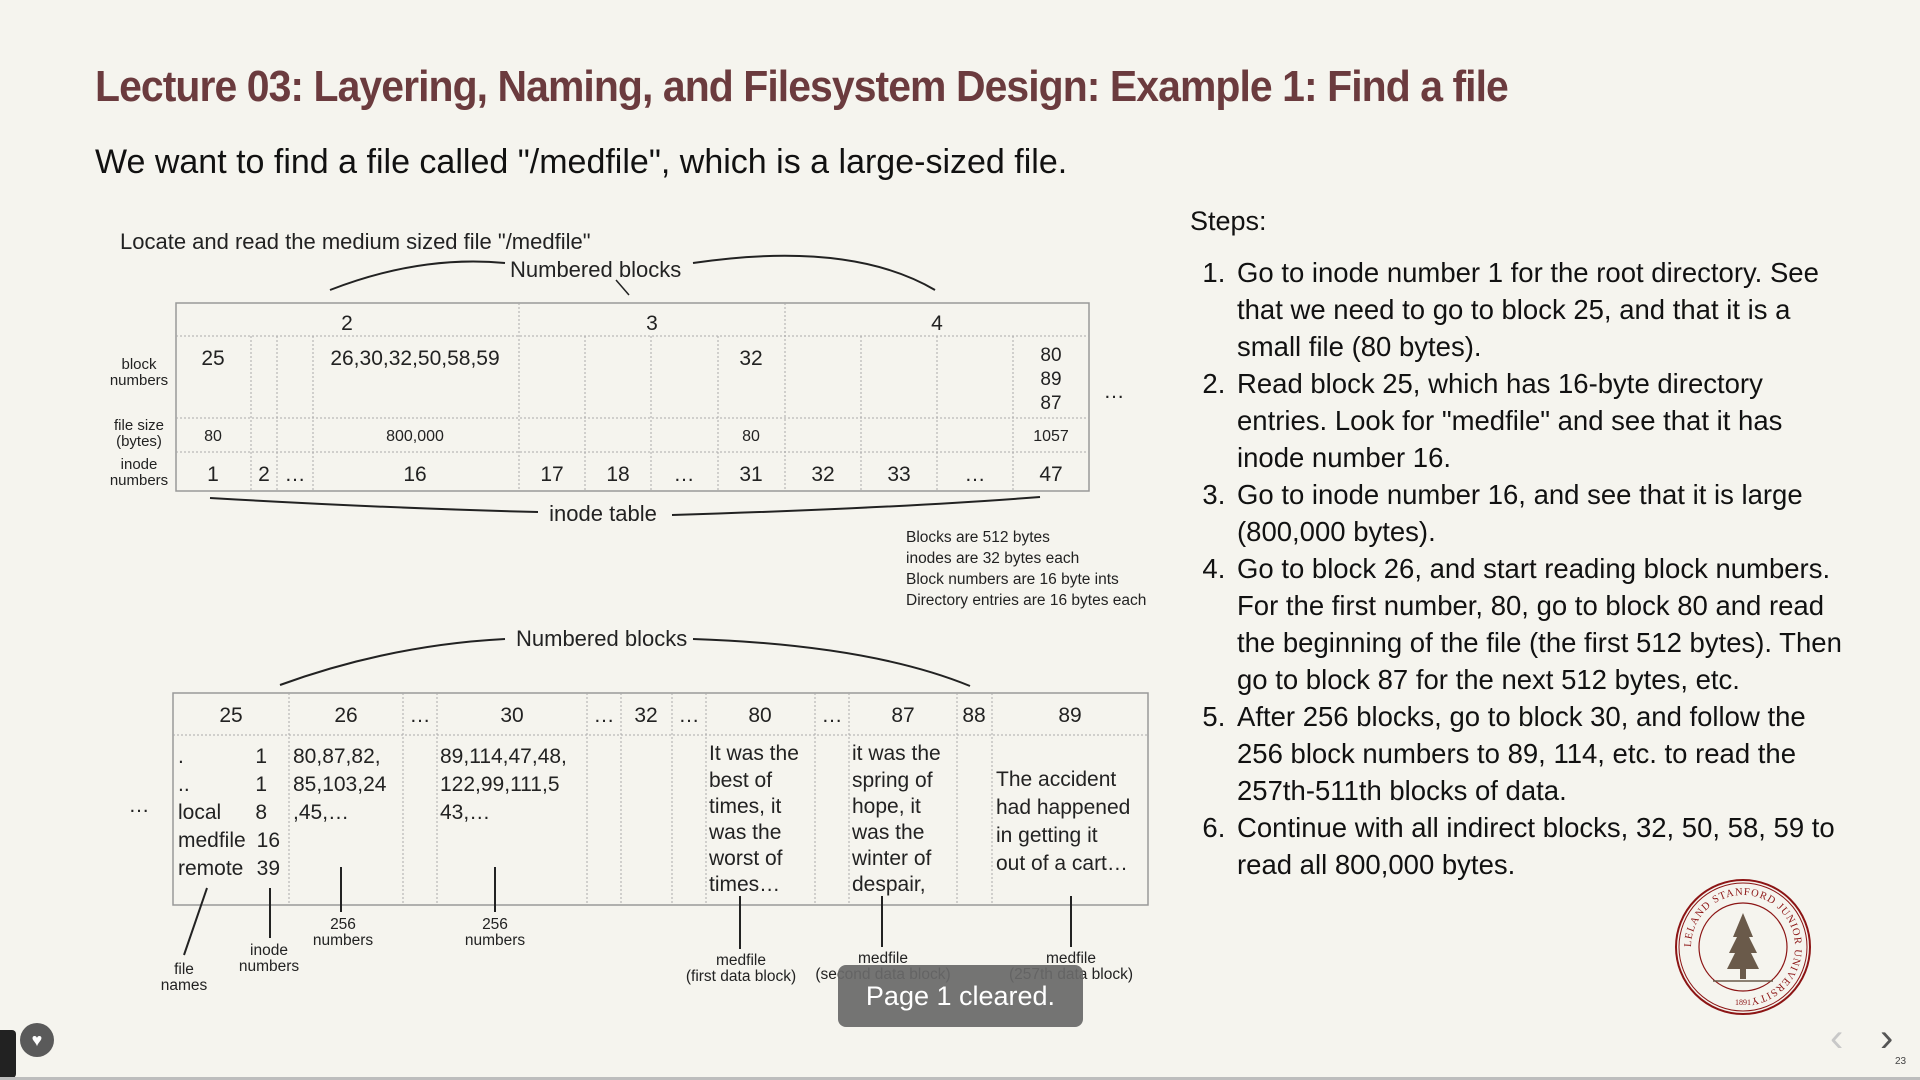 The image size is (1920, 1080). What do you see at coordinates (745, 806) in the screenshot?
I see `svg-text: times, it` at bounding box center [745, 806].